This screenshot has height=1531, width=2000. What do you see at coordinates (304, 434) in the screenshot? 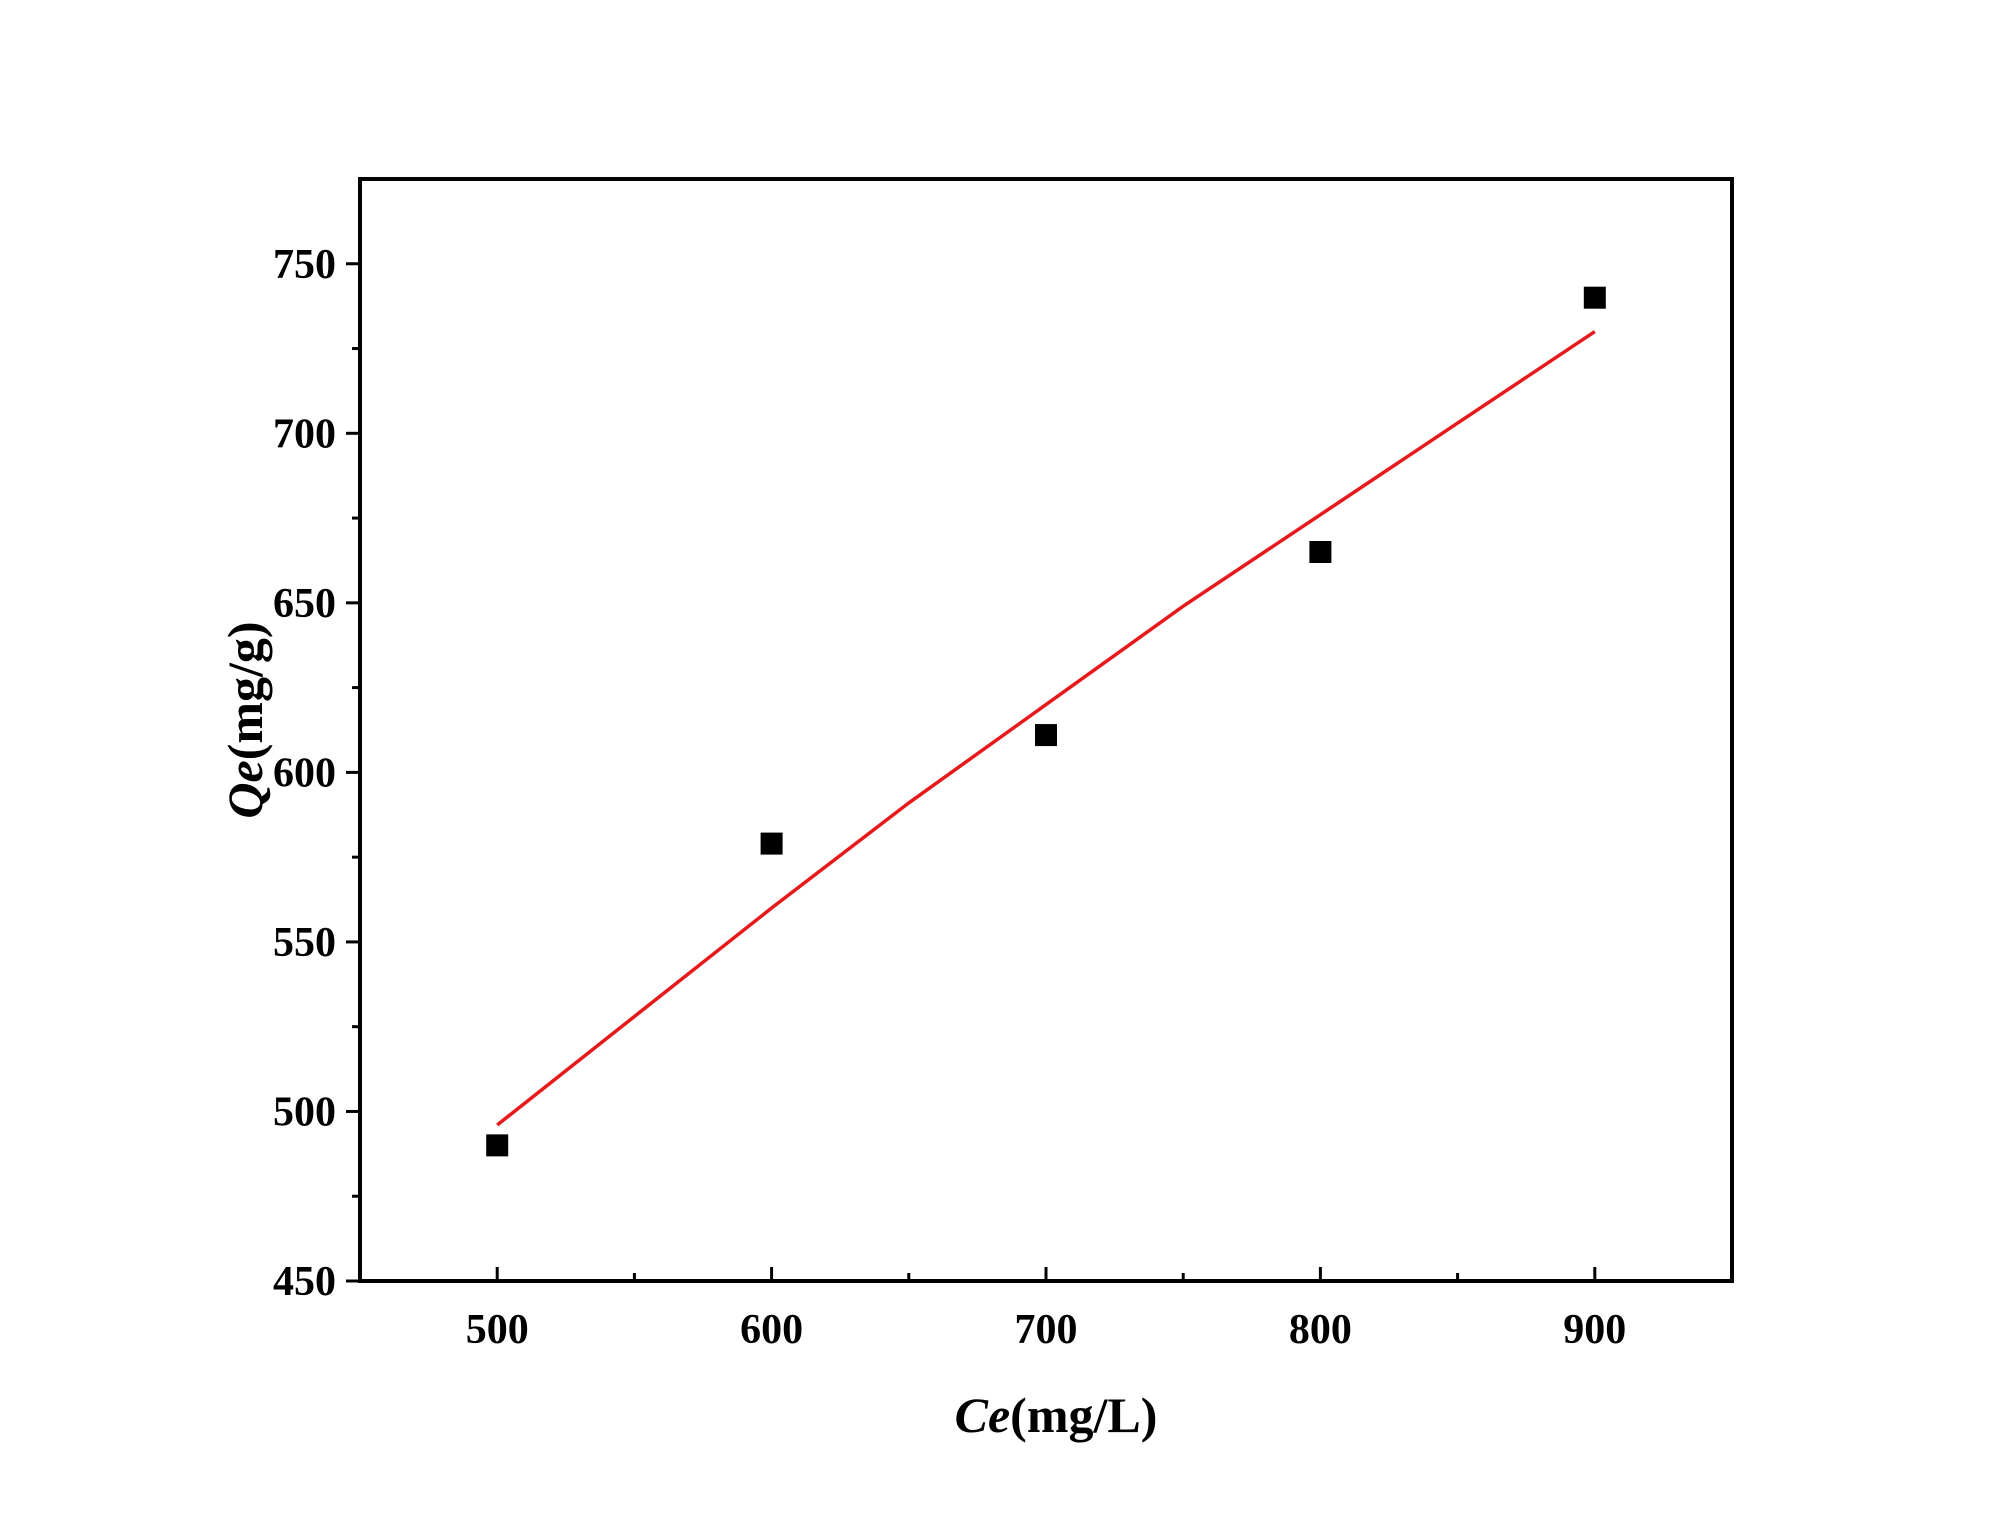
I see `y-tick-label: 700` at bounding box center [304, 434].